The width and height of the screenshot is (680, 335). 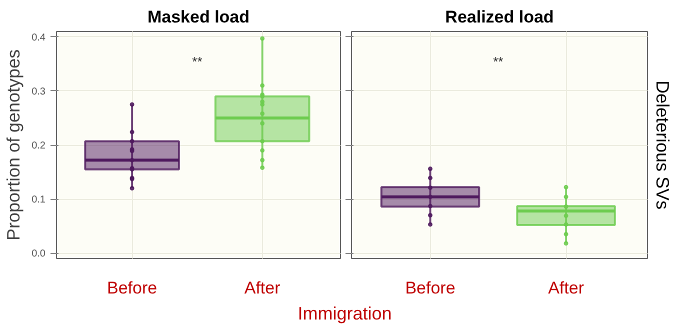 What do you see at coordinates (662, 145) in the screenshot?
I see `y2-axis-title: Deleterious SVs` at bounding box center [662, 145].